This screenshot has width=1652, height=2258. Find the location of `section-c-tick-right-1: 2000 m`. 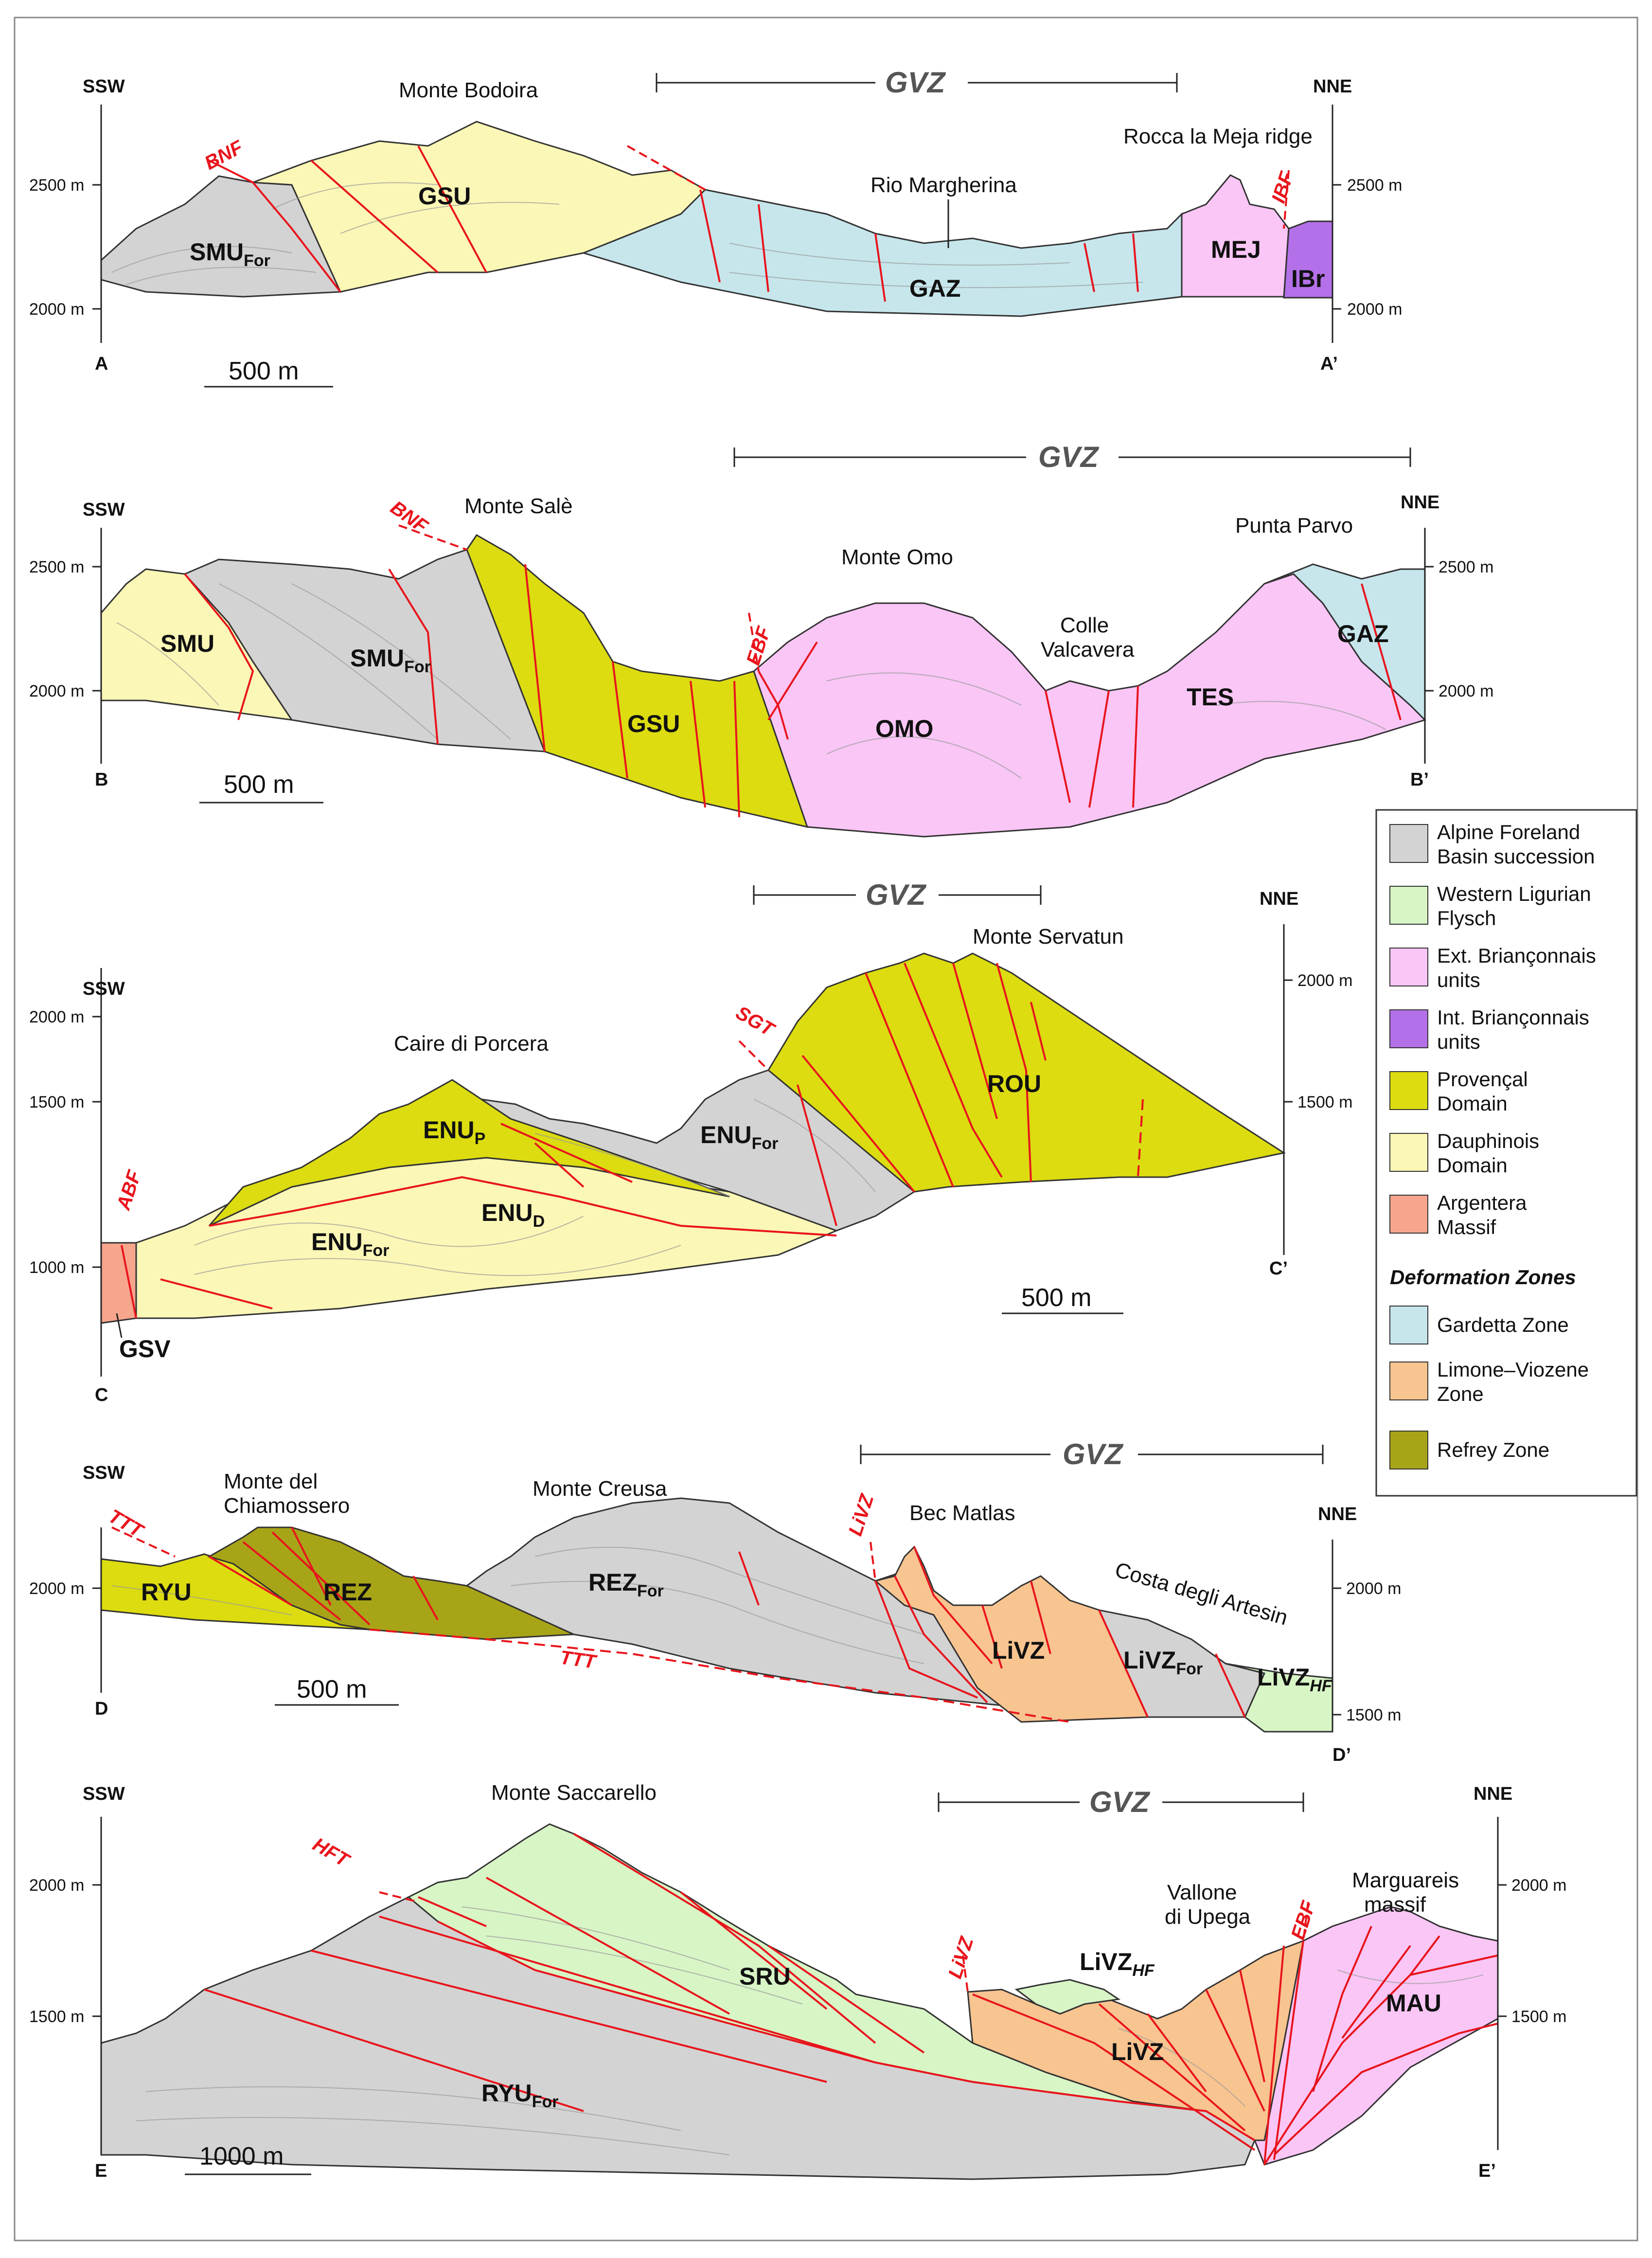

section-c-tick-right-1: 2000 m is located at coordinates (1325, 980).